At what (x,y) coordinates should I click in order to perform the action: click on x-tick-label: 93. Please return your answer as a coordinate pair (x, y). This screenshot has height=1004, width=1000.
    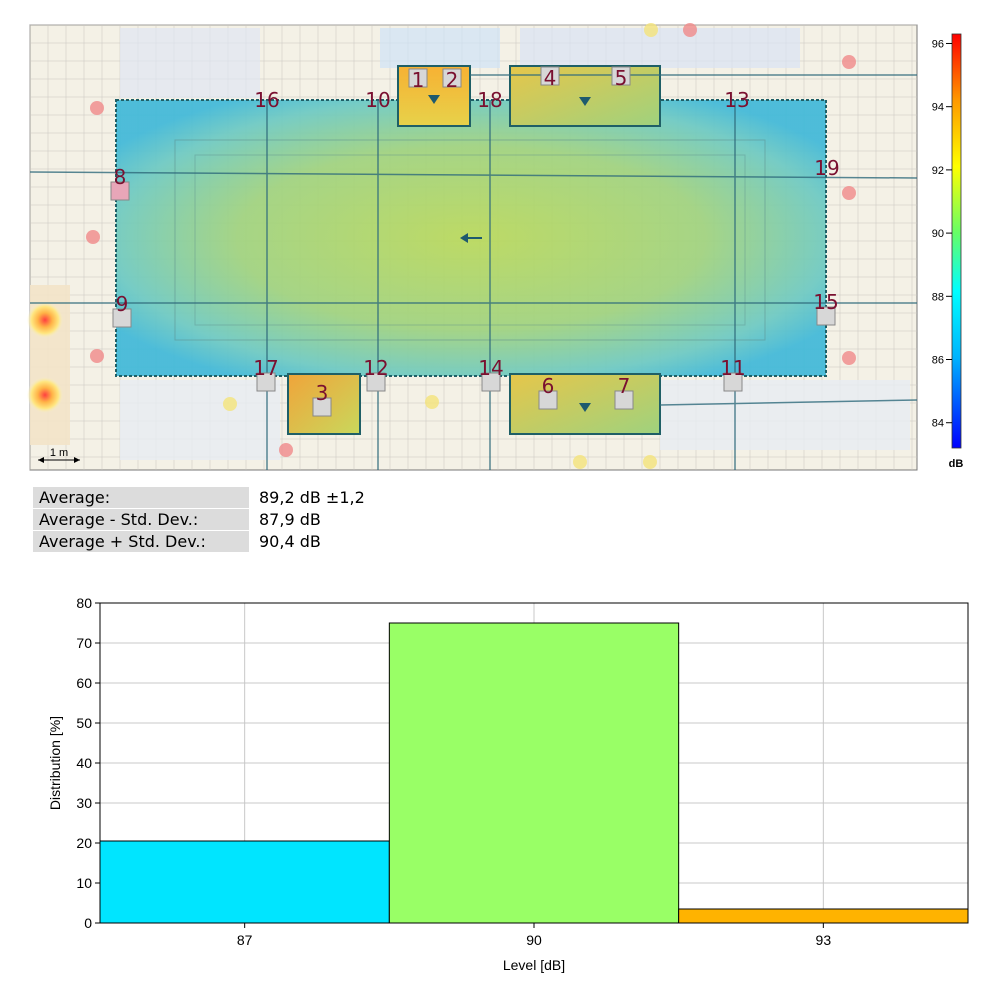
    Looking at the image, I should click on (824, 940).